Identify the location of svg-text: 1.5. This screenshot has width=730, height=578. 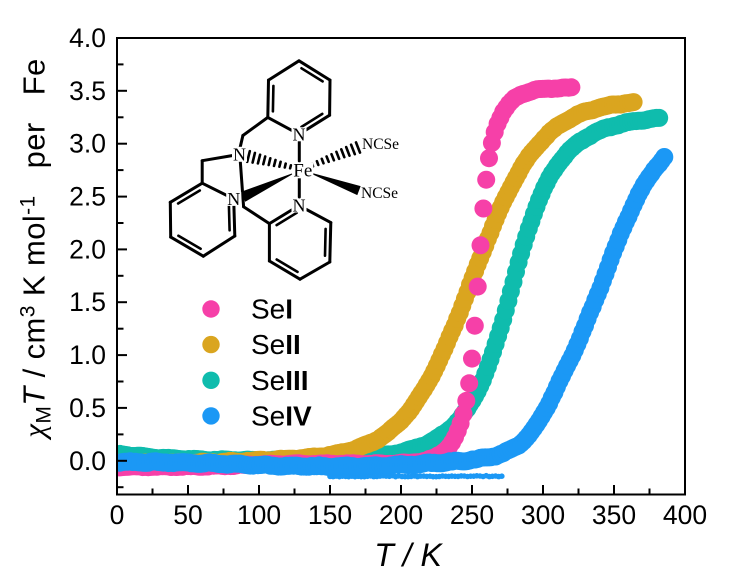
(87, 302).